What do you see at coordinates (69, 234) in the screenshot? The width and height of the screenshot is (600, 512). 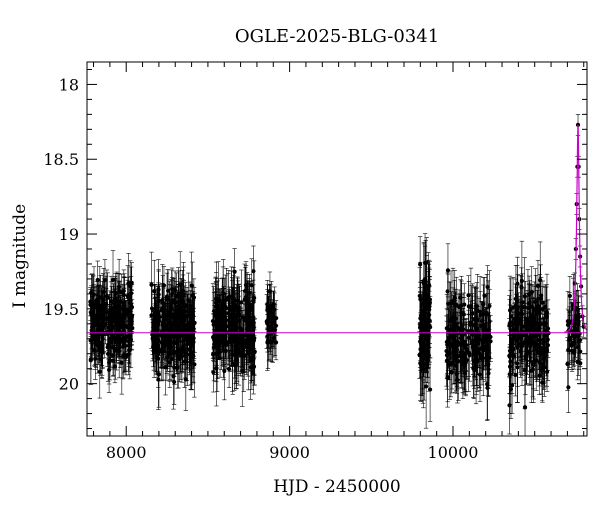 I see `y-tick-label: 19` at bounding box center [69, 234].